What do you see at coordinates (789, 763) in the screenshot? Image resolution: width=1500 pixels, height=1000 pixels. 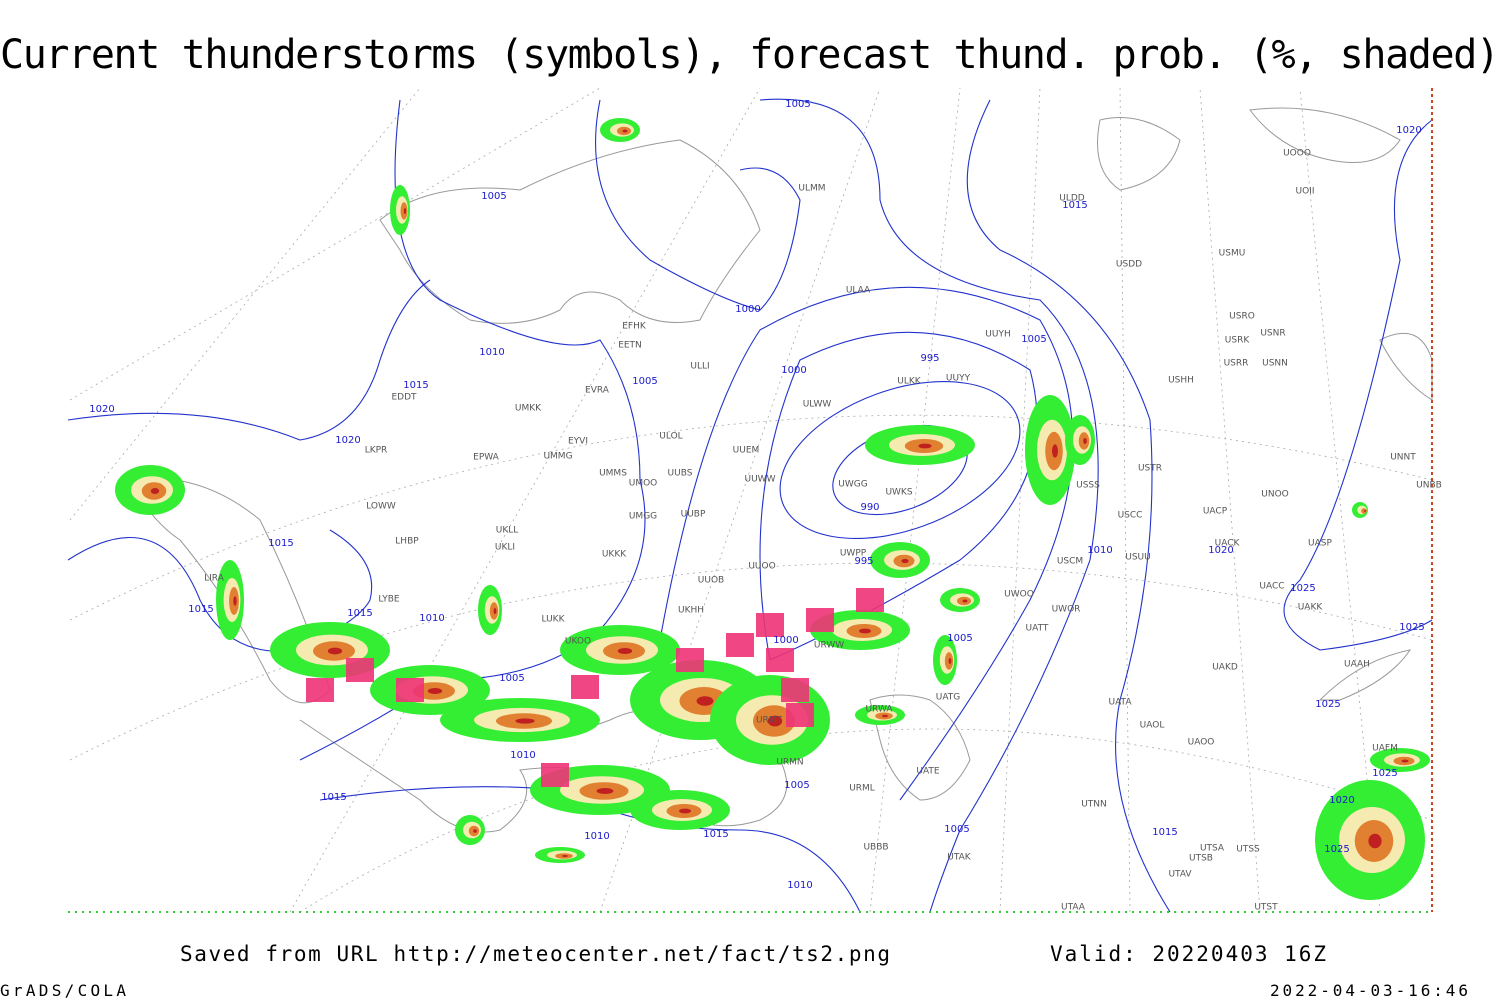 I see `station-label: URMN` at bounding box center [789, 763].